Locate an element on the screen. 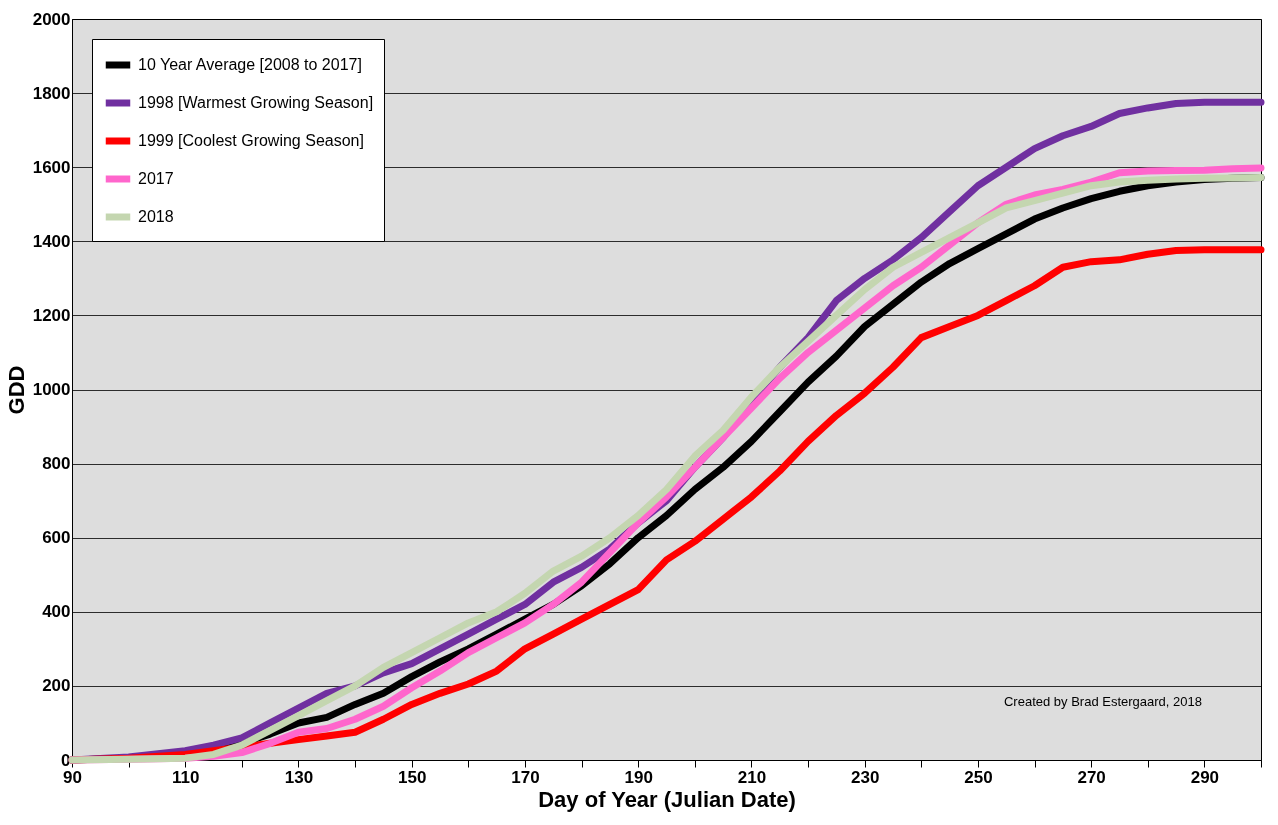 The image size is (1278, 825). legend-label: 2017 is located at coordinates (156, 178).